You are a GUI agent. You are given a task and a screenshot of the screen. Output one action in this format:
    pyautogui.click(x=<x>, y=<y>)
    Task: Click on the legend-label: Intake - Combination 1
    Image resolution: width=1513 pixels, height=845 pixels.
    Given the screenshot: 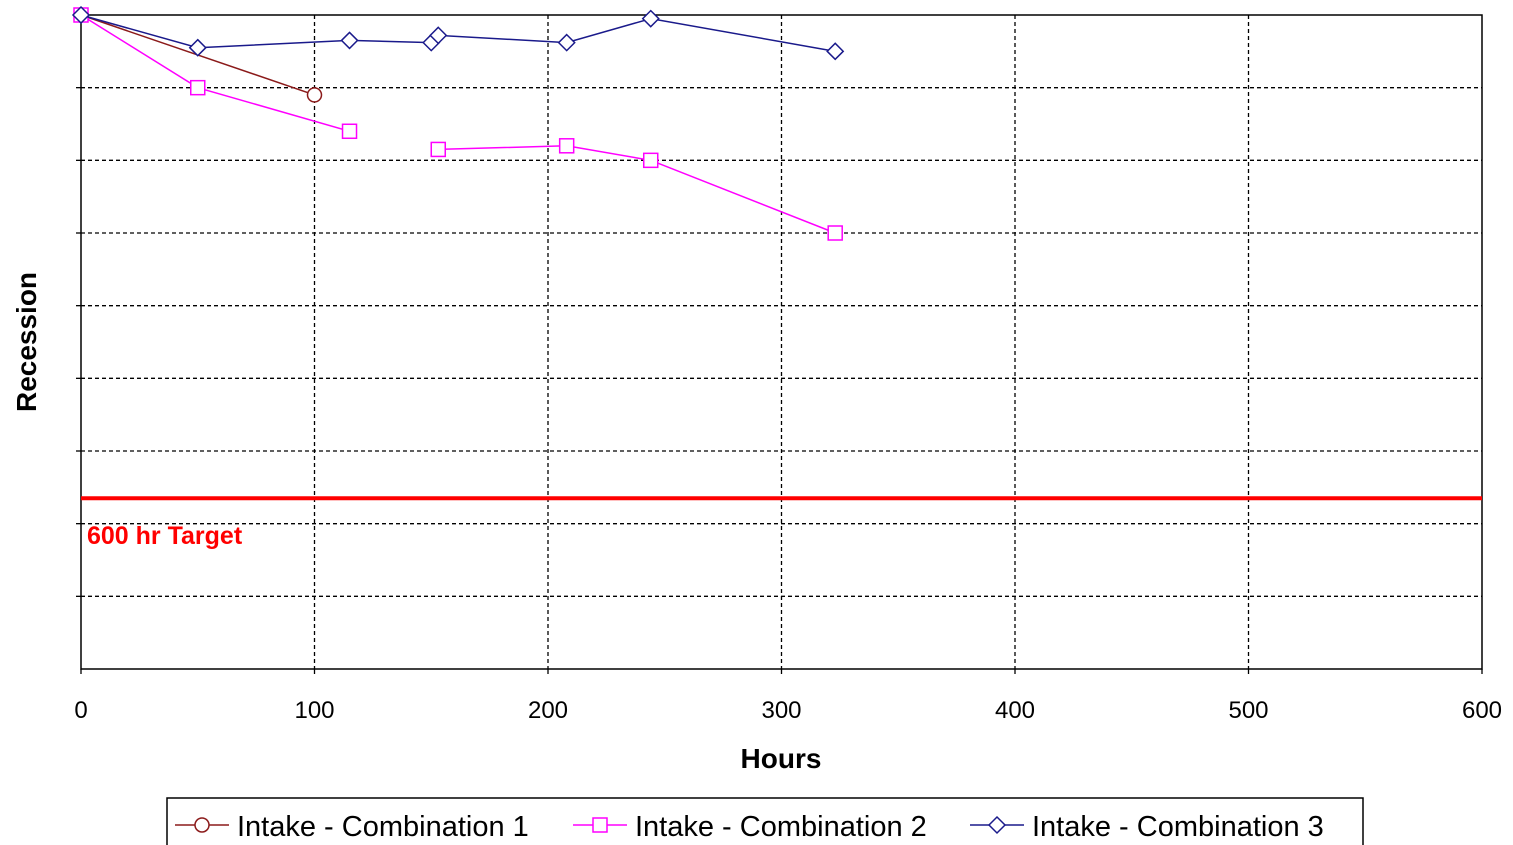 What is the action you would take?
    pyautogui.click(x=383, y=827)
    